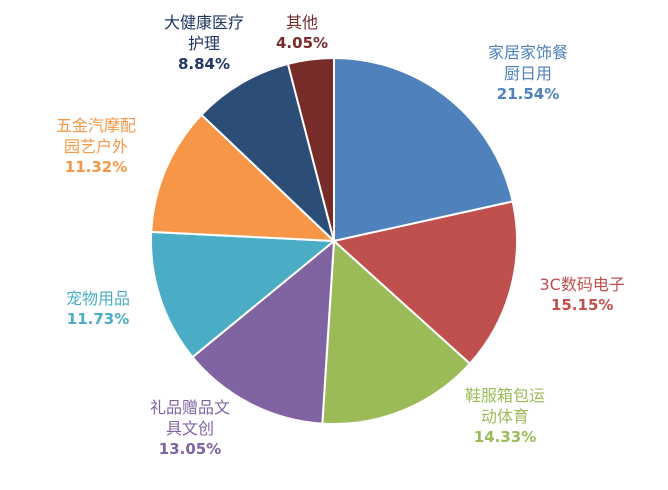 The height and width of the screenshot is (490, 668). I want to click on slice-category-label: 宠物用品, so click(98, 298).